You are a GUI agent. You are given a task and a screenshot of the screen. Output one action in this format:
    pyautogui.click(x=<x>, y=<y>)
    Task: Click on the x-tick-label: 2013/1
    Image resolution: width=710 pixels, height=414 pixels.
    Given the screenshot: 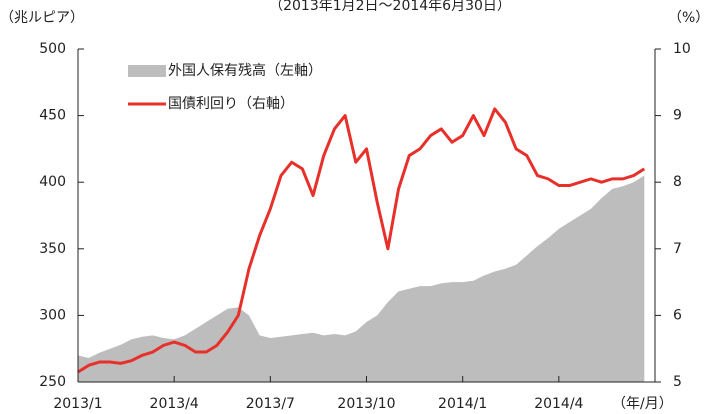 What is the action you would take?
    pyautogui.click(x=77, y=404)
    